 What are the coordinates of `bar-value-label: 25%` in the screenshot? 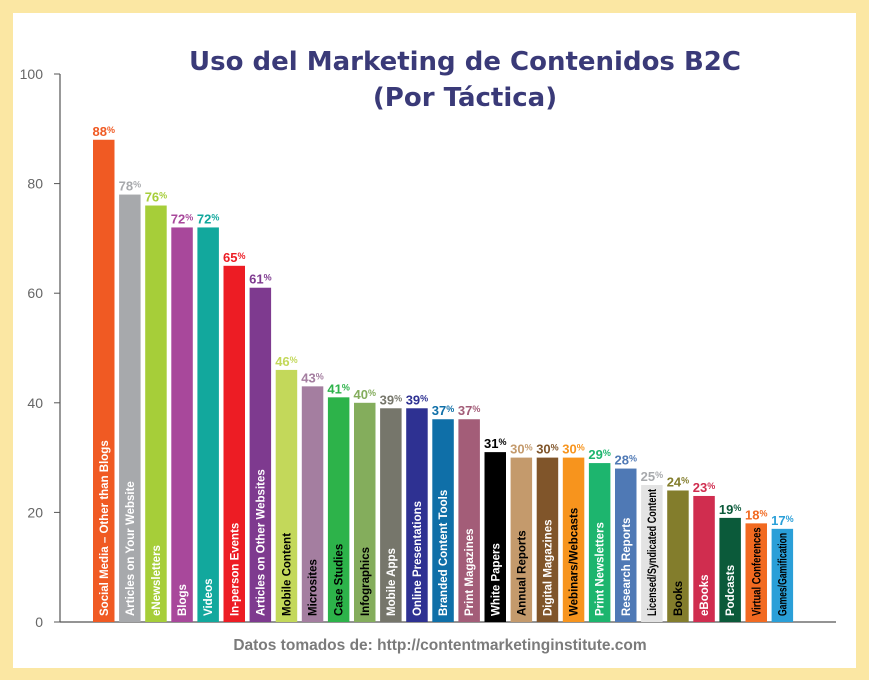 It's located at (652, 476).